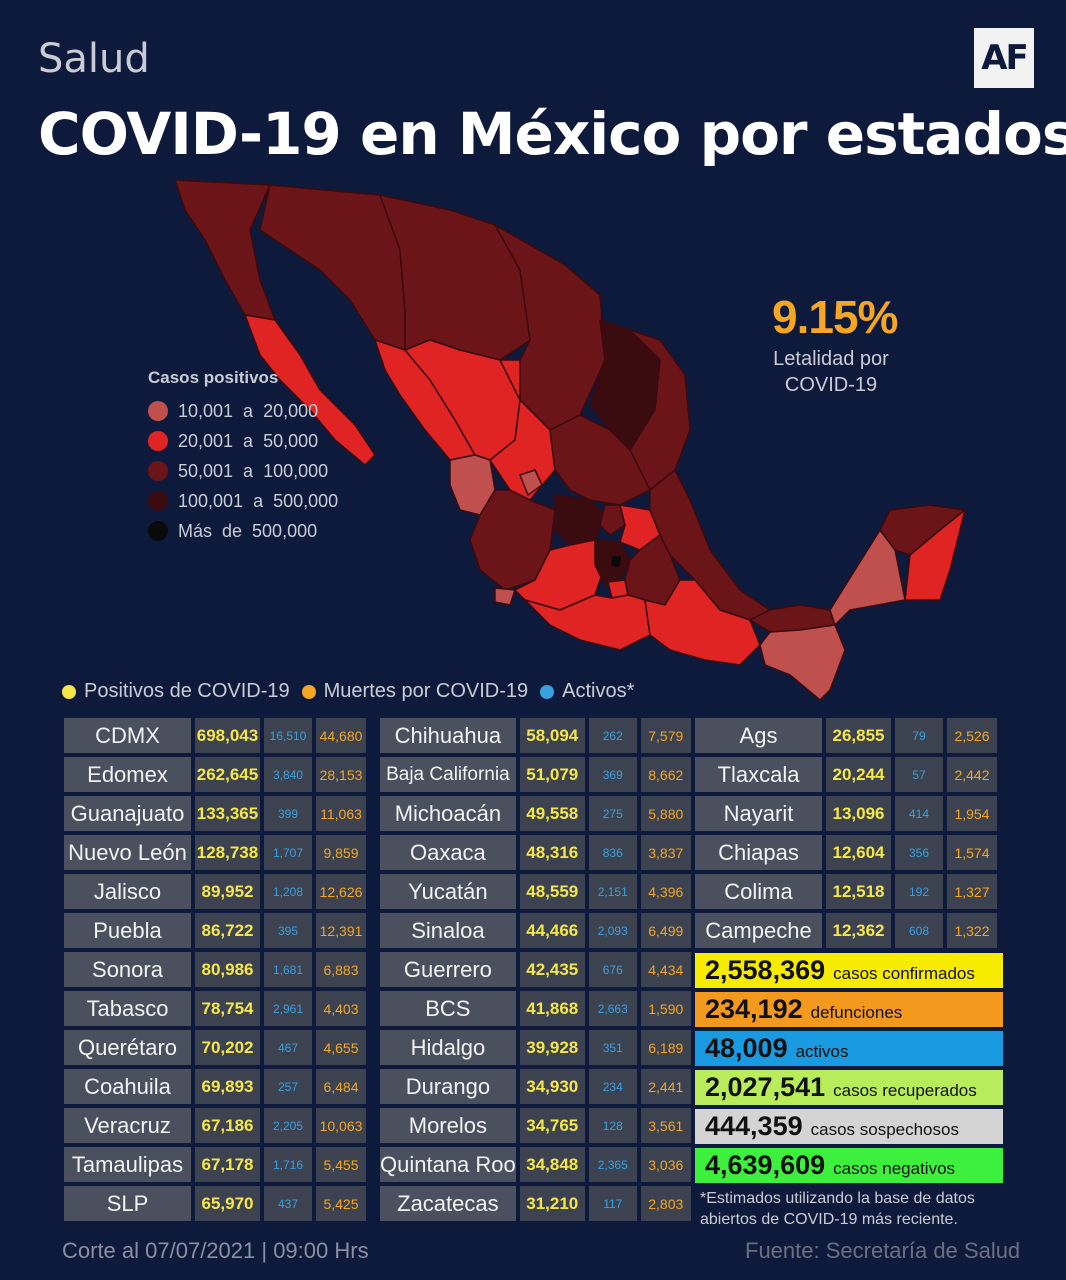 This screenshot has height=1280, width=1066. Describe the element at coordinates (341, 930) in the screenshot. I see `deaths: 12,391` at that location.